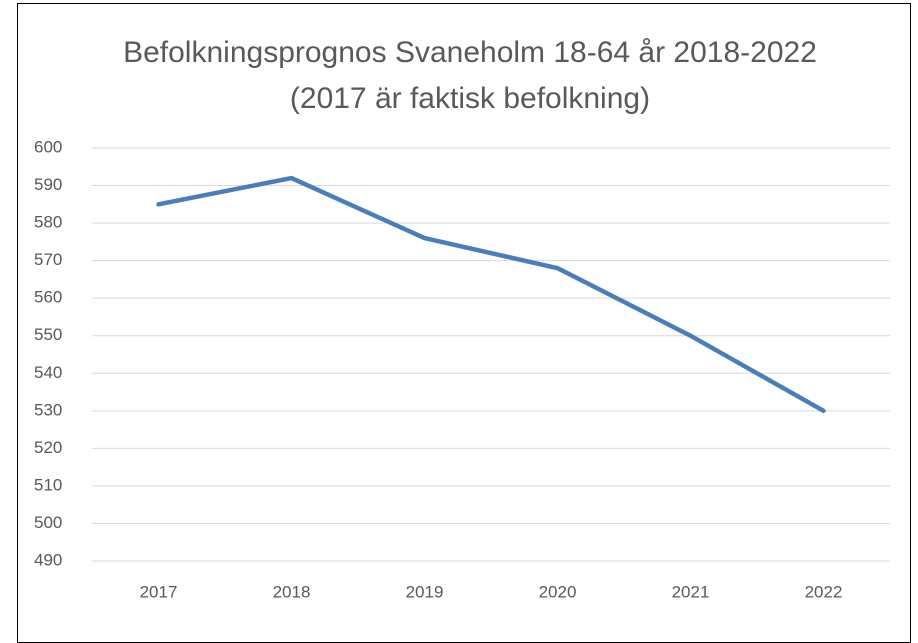  I want to click on y-tick-label: 580, so click(48, 222).